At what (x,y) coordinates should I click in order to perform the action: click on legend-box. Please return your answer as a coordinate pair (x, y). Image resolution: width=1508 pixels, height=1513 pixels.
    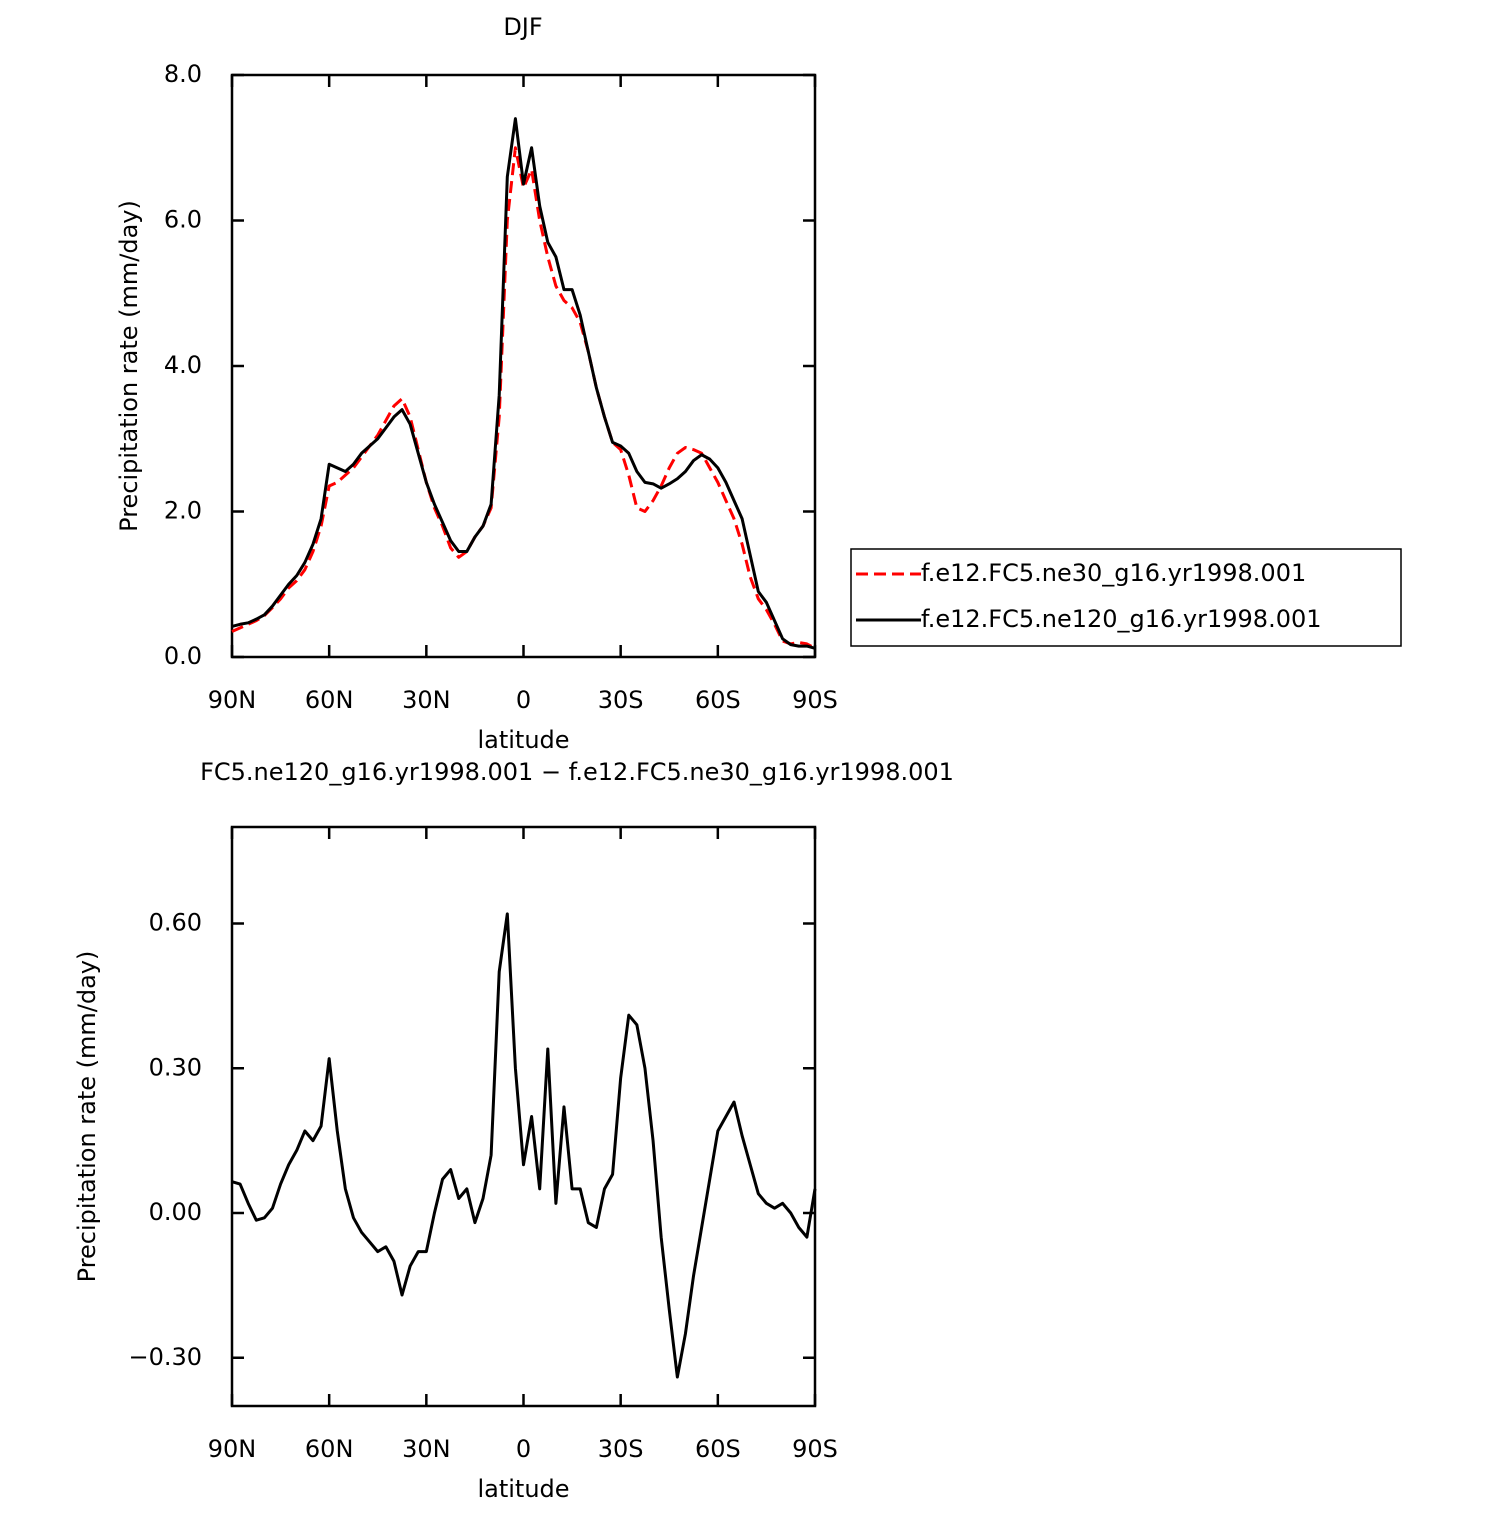
    Looking at the image, I should click on (1126, 597).